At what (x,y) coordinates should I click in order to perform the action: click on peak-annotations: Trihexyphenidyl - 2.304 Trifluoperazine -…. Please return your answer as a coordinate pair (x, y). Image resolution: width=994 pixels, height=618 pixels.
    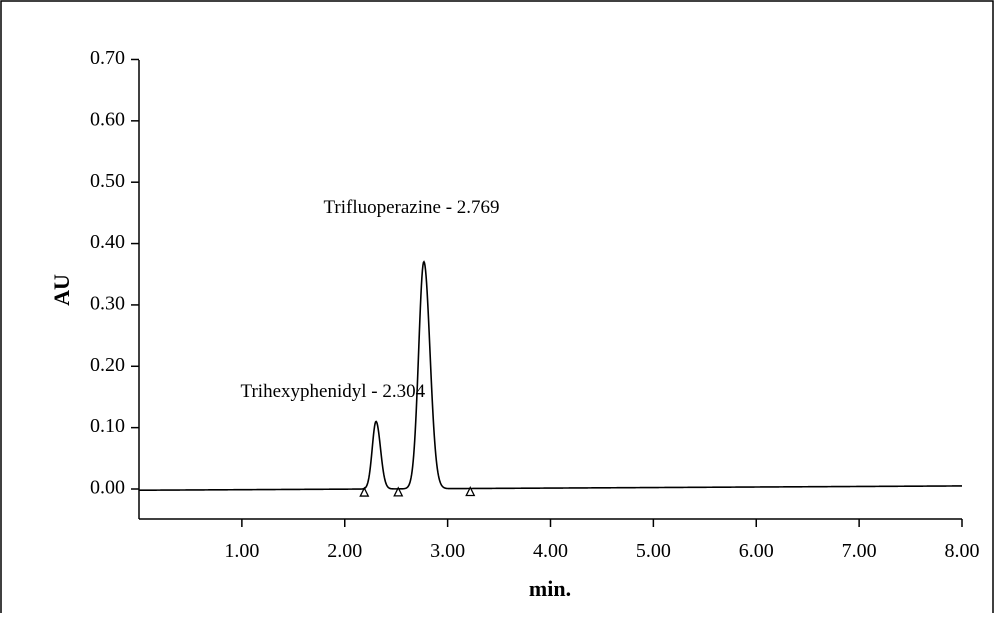
    Looking at the image, I should click on (370, 299).